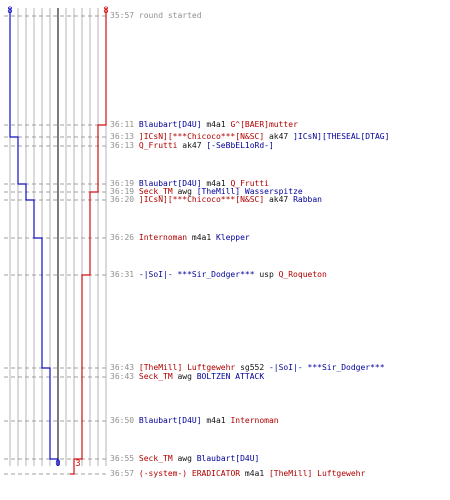 This screenshot has width=450, height=500. I want to click on player-name-blue: [TheMill] Wasserspitze, so click(249, 191).